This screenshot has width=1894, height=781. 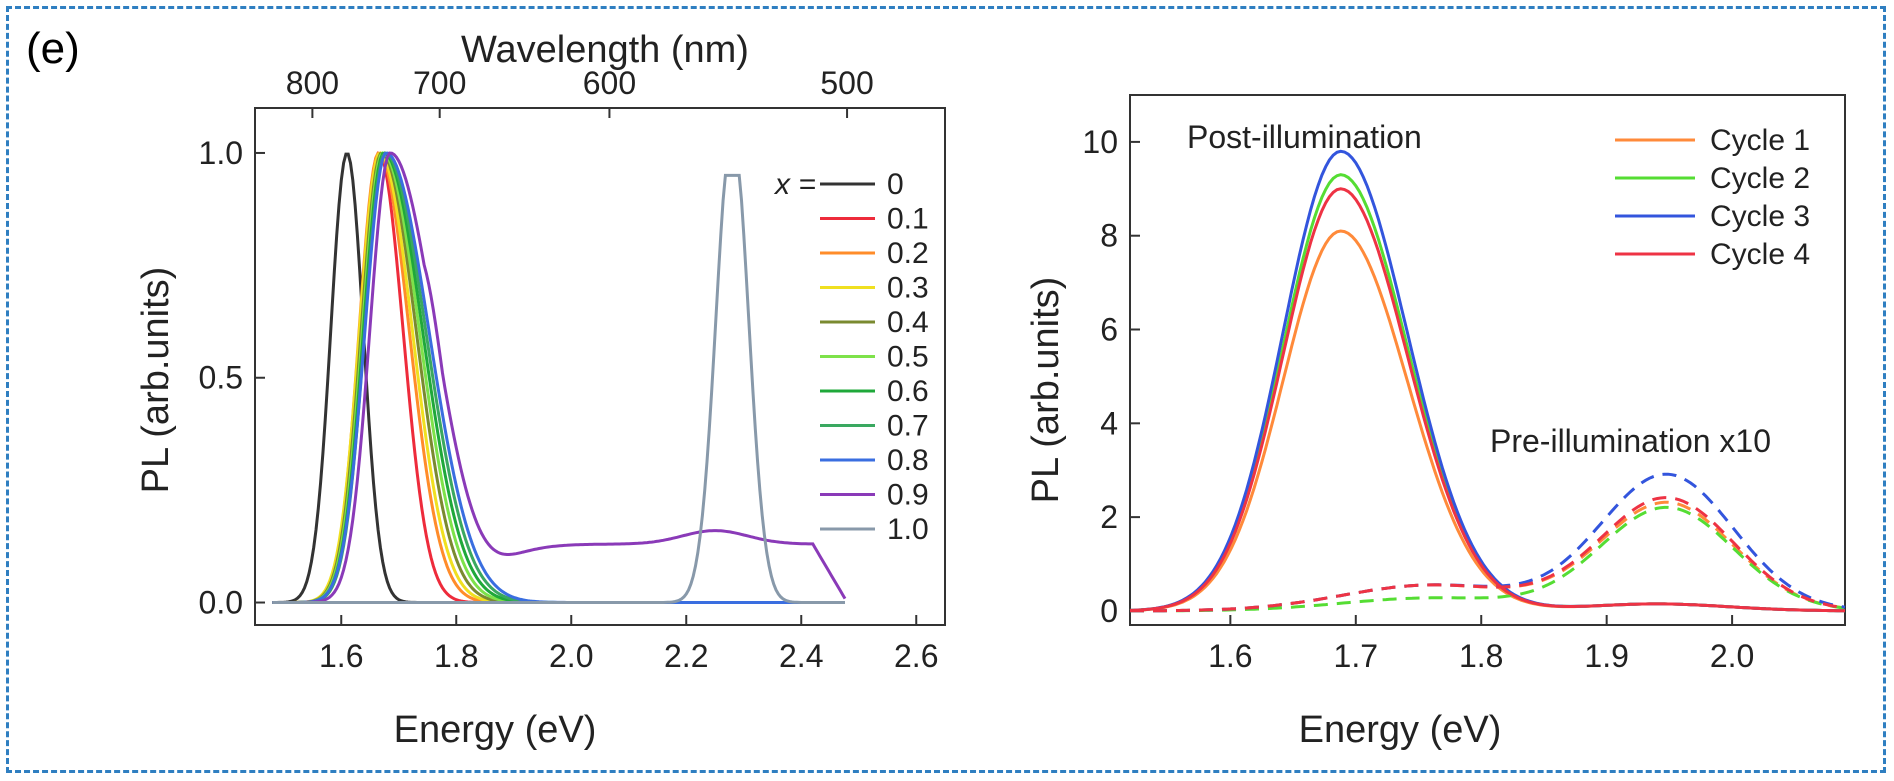 What do you see at coordinates (221, 603) in the screenshot?
I see `left-ytick-label: 0.0` at bounding box center [221, 603].